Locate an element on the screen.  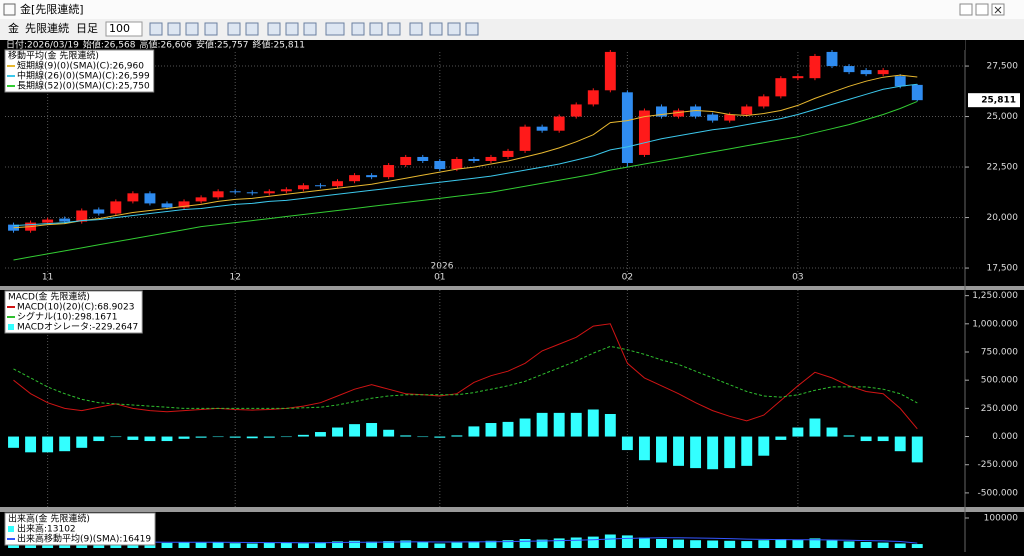
close-glyph is located at coordinates (998, 10).